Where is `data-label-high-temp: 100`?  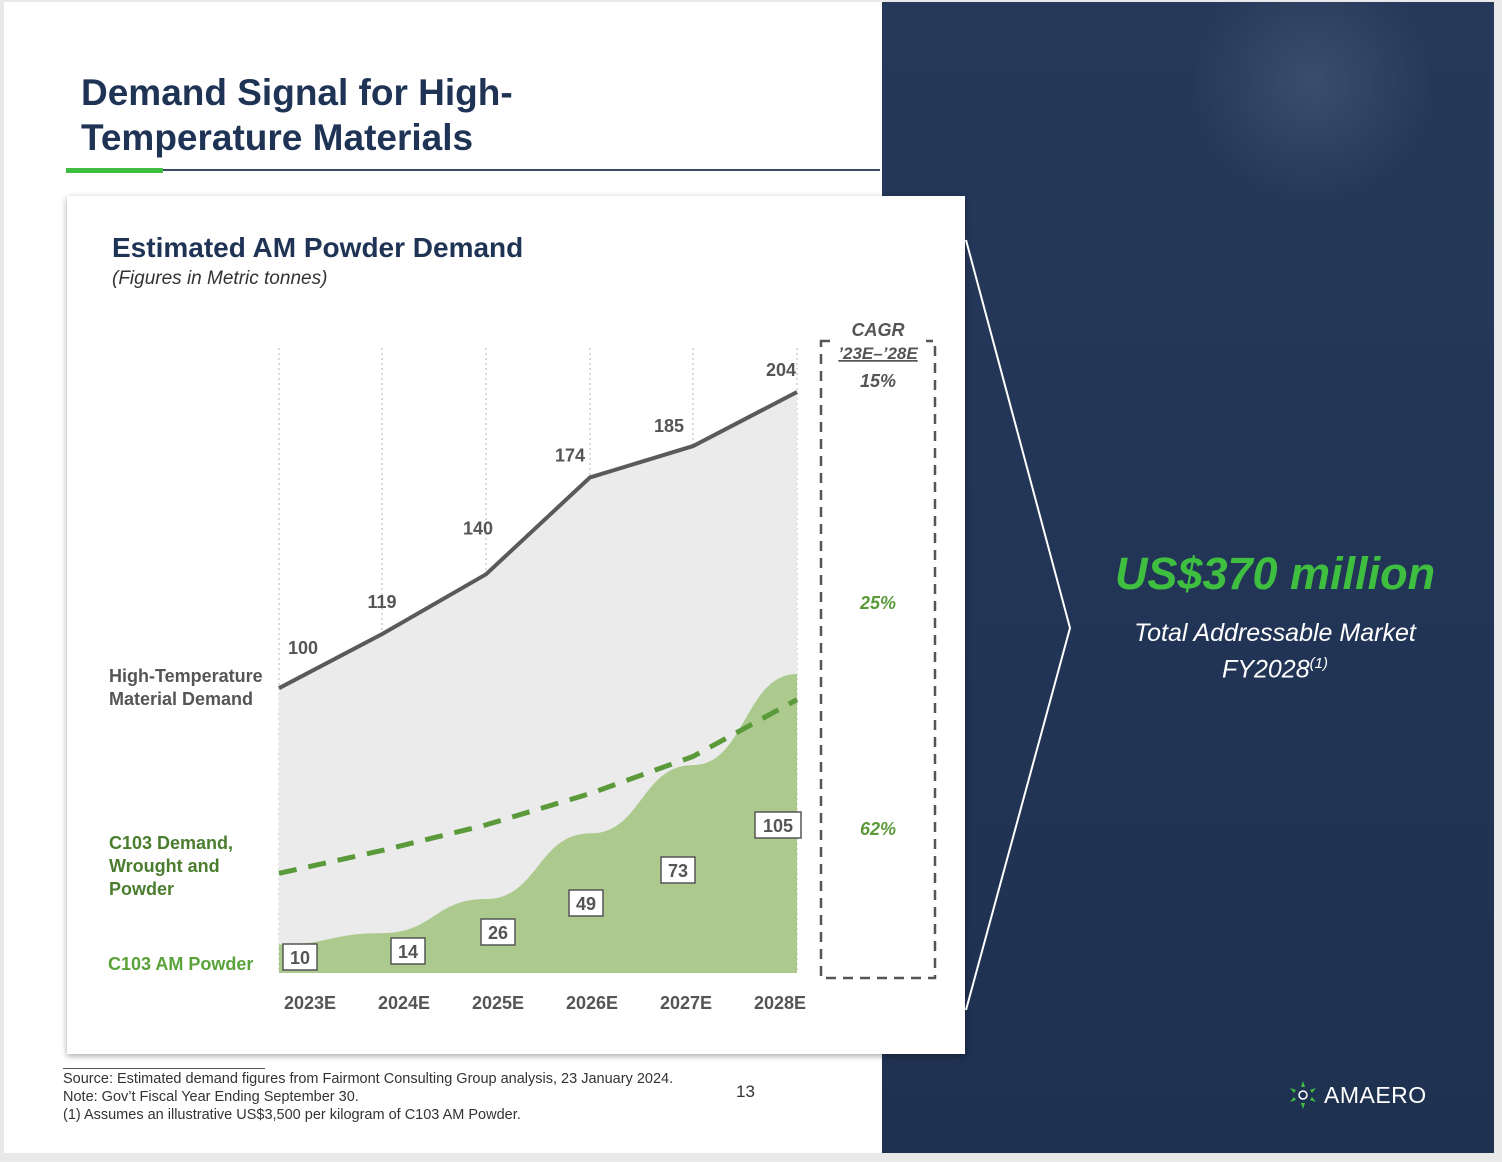
data-label-high-temp: 100 is located at coordinates (303, 648).